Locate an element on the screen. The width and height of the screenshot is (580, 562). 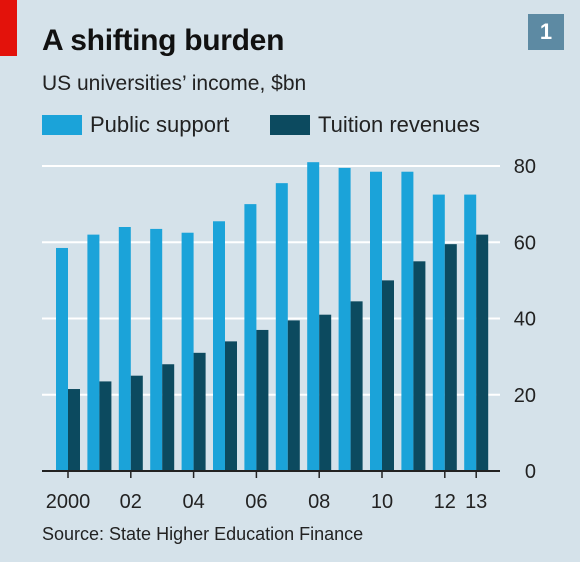
bar-public-support-2001 is located at coordinates (93, 352).